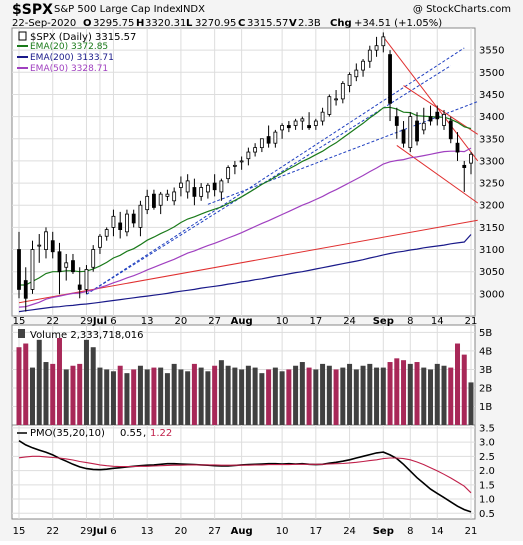 This screenshot has height=545, width=523. Describe the element at coordinates (19, 321) in the screenshot. I see `x-tick-label-mid: 15` at that location.